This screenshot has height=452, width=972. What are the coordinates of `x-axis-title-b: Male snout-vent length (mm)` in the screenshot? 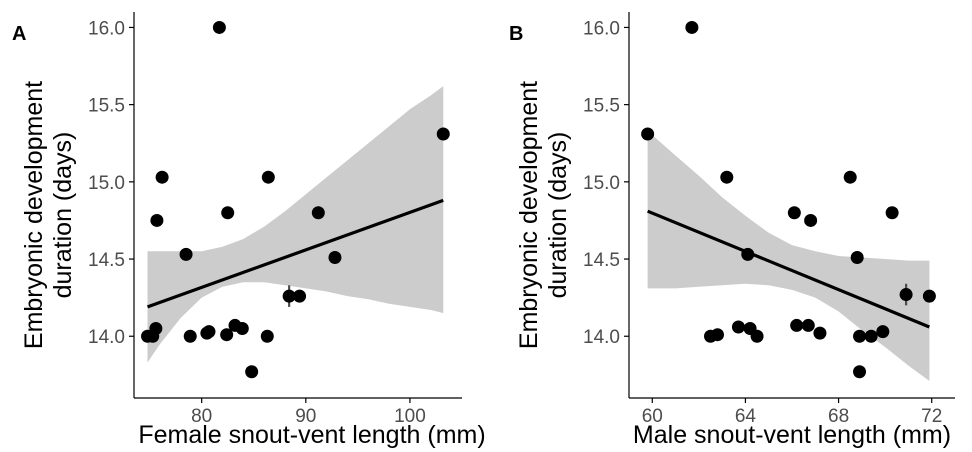 It's located at (792, 435).